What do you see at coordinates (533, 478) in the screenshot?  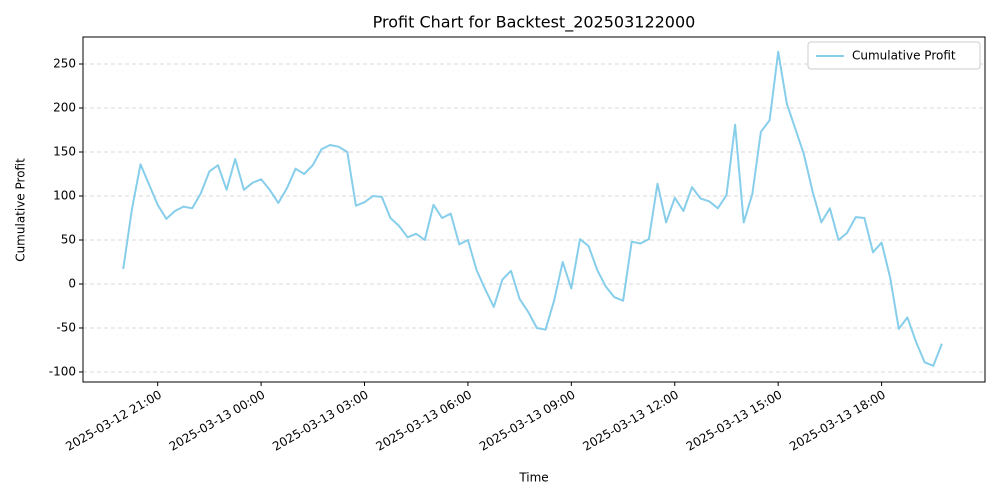 I see `x-axis-label: Time` at bounding box center [533, 478].